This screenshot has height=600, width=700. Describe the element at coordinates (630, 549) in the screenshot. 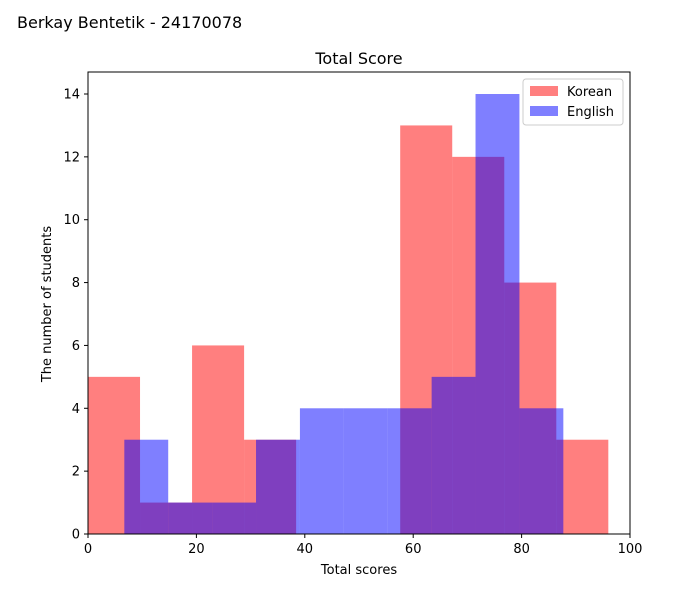

I see `x-tick-label: 100` at that location.